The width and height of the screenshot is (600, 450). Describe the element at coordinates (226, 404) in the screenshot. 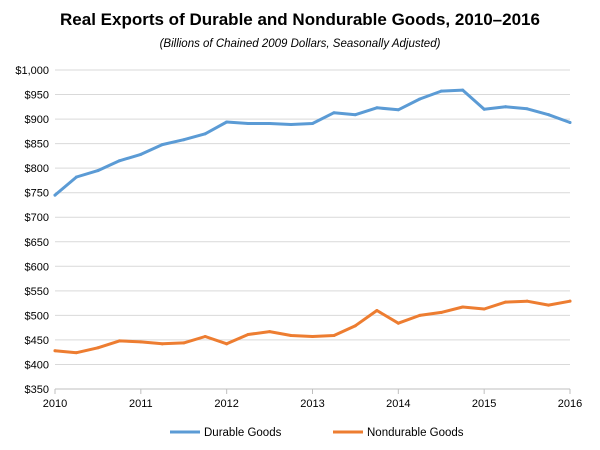

I see `x-tick-label: 2012` at that location.